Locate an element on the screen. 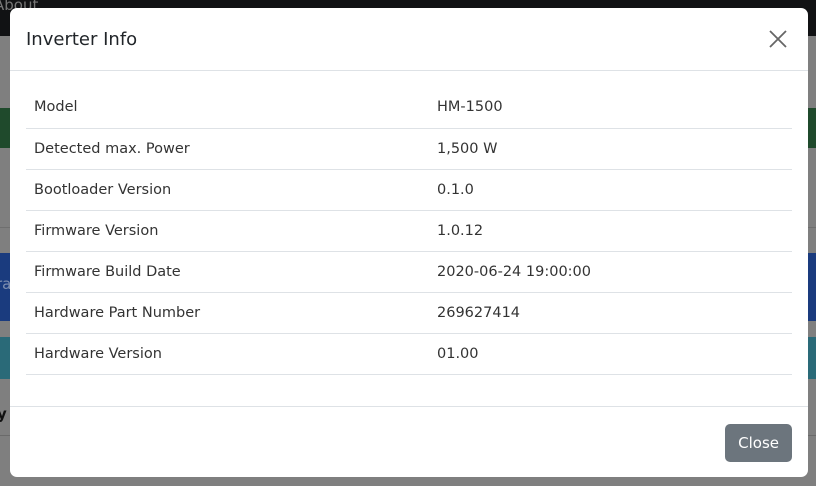 The image size is (816, 486). close-button: Close is located at coordinates (758, 443).